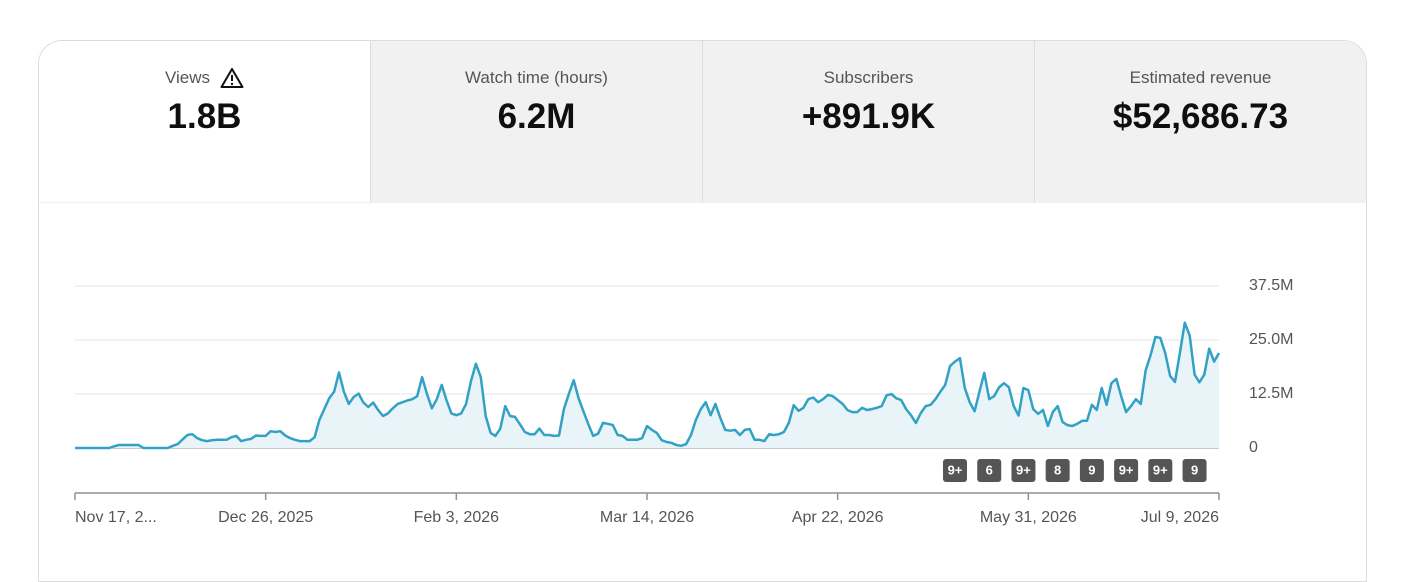  I want to click on y-tick-label: 25.0M, so click(1271, 339).